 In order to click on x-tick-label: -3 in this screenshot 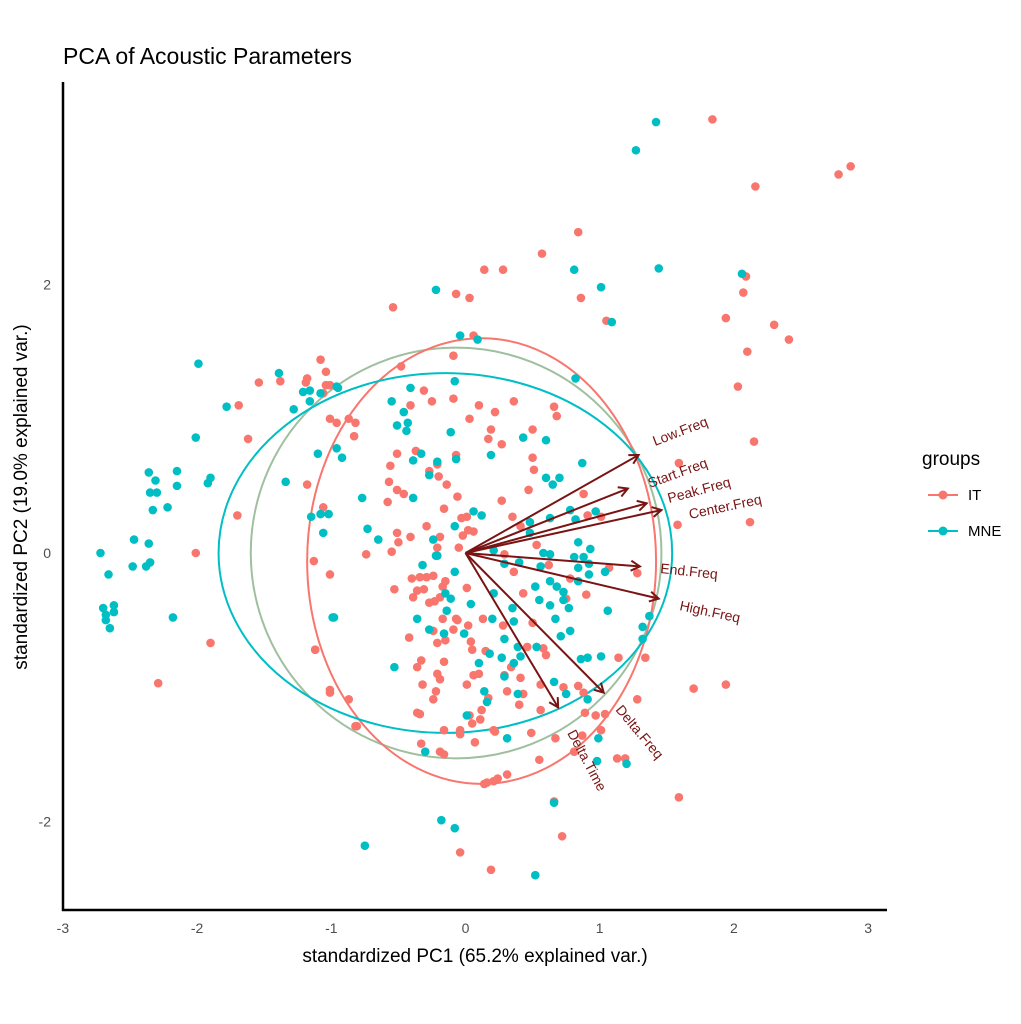, I will do `click(63, 928)`.